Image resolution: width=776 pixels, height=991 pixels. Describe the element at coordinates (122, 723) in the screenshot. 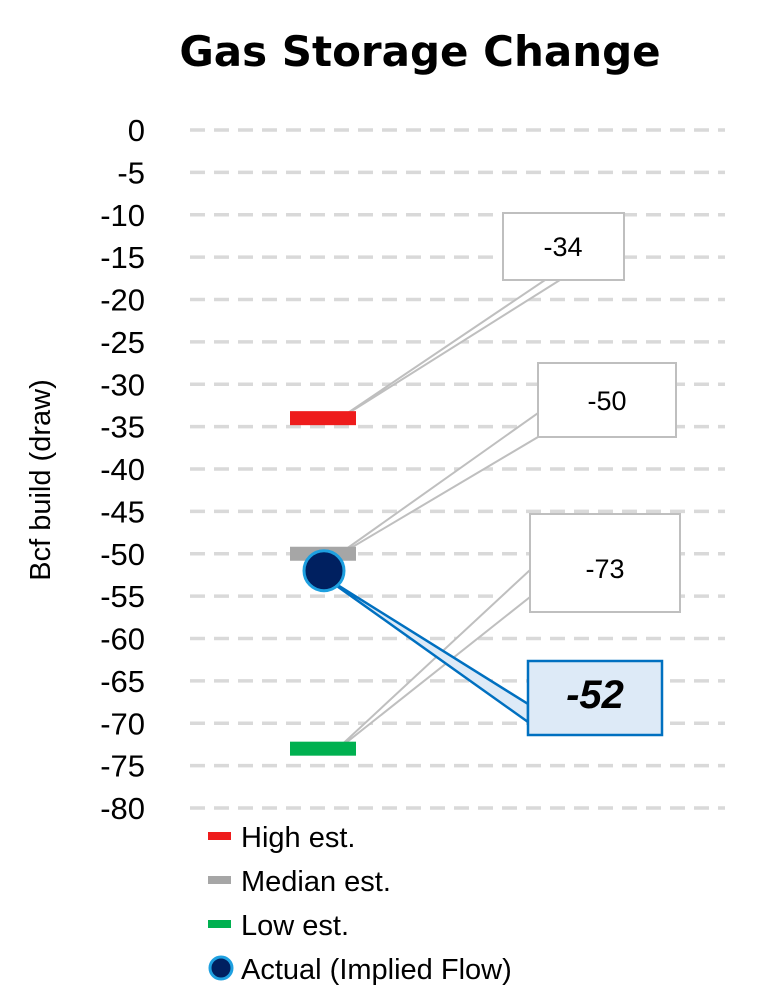

I see `y-tick-label: -70` at that location.